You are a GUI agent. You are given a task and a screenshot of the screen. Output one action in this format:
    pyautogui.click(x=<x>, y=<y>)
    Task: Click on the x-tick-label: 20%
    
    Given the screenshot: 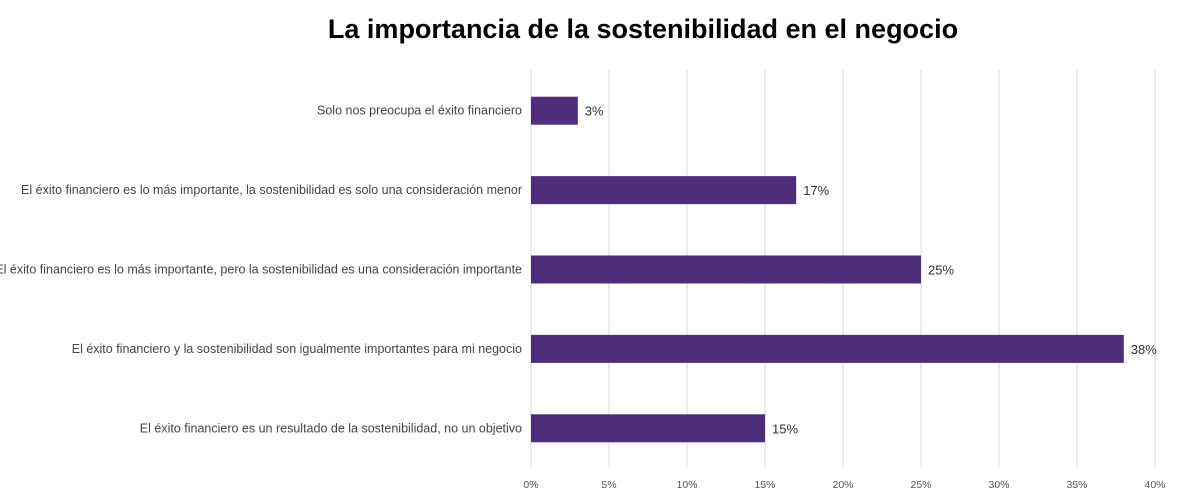 What is the action you would take?
    pyautogui.click(x=842, y=485)
    